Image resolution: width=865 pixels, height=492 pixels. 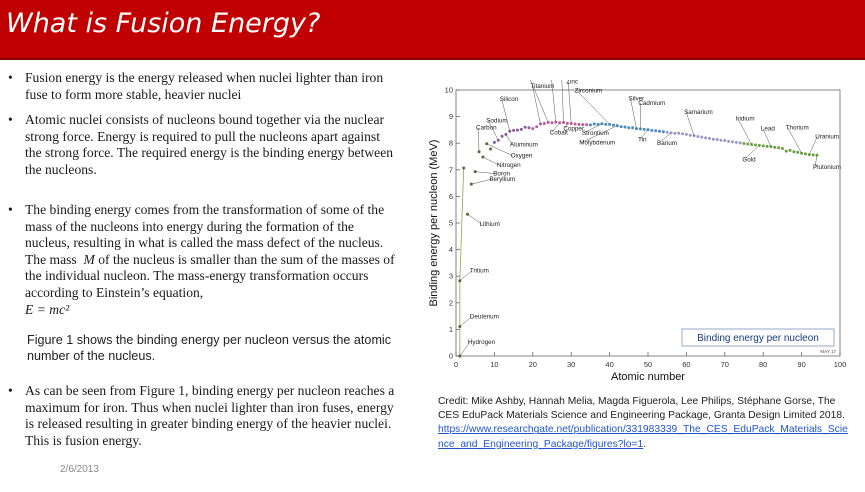 What do you see at coordinates (758, 338) in the screenshot?
I see `legend-label: Binding energy per nucleon` at bounding box center [758, 338].